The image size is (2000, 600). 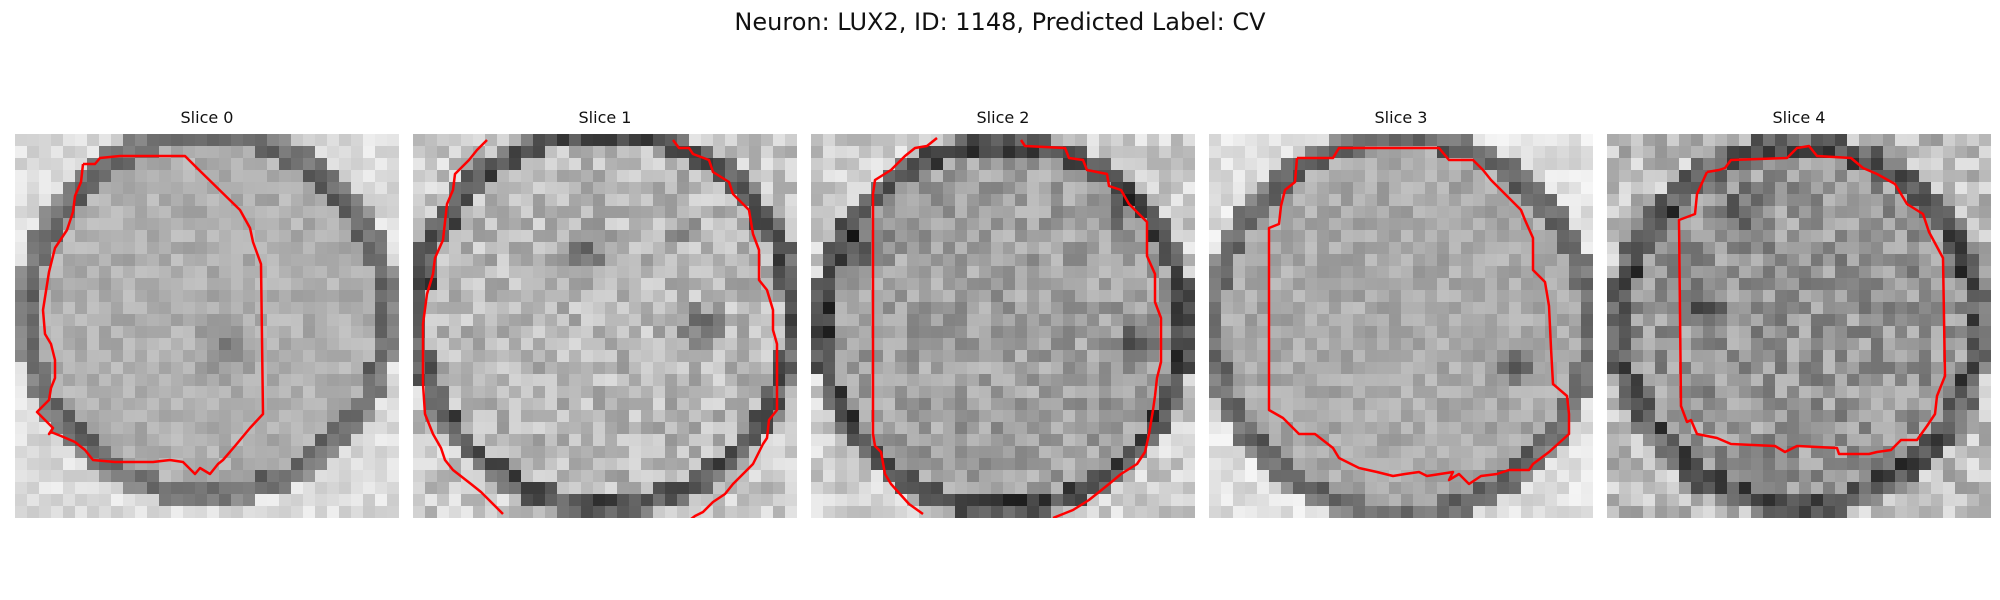 What do you see at coordinates (1401, 117) in the screenshot?
I see `slice-title: Slice 3` at bounding box center [1401, 117].